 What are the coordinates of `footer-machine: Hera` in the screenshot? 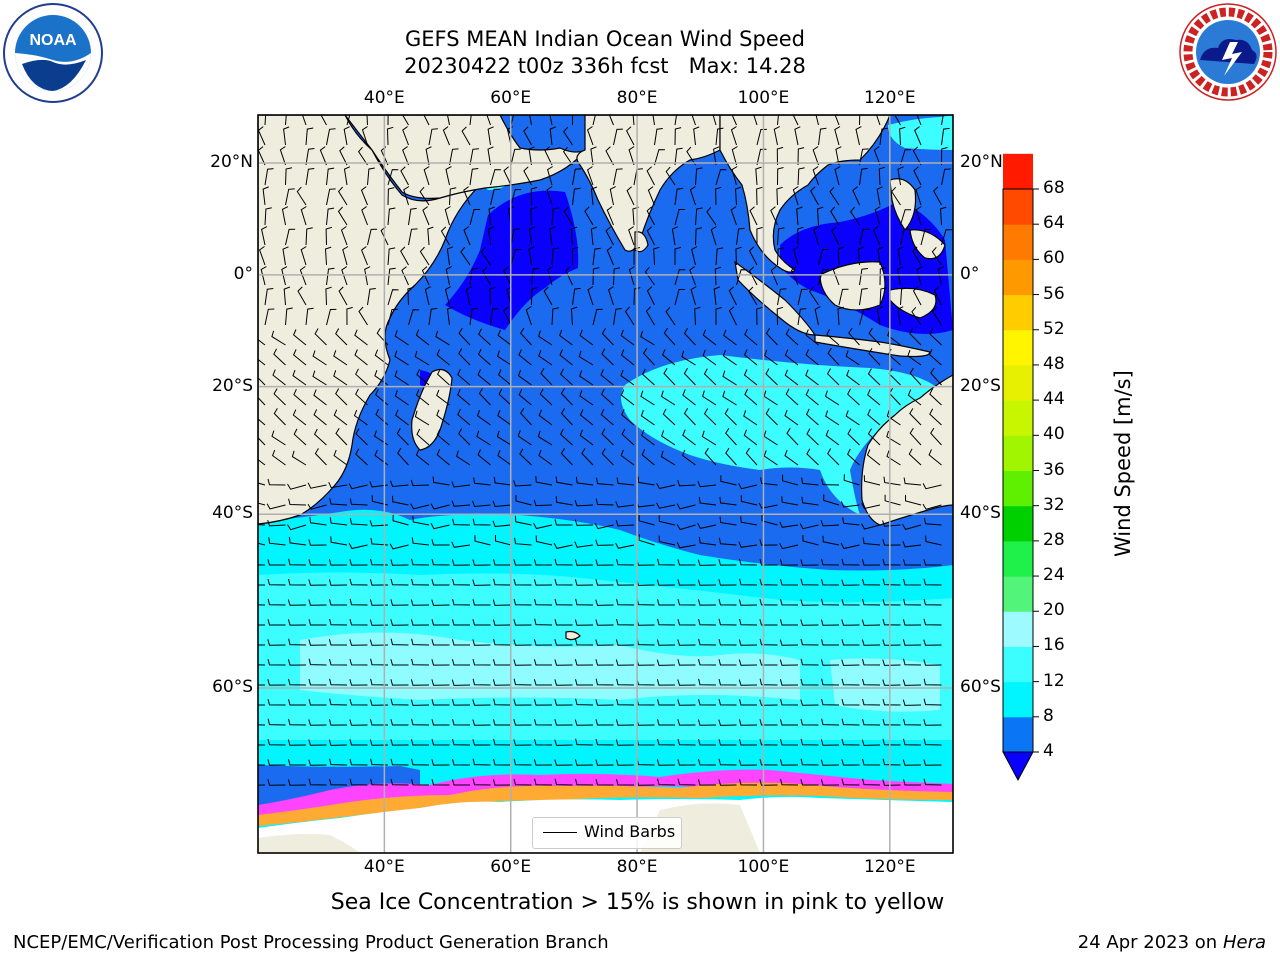 It's located at (1244, 942).